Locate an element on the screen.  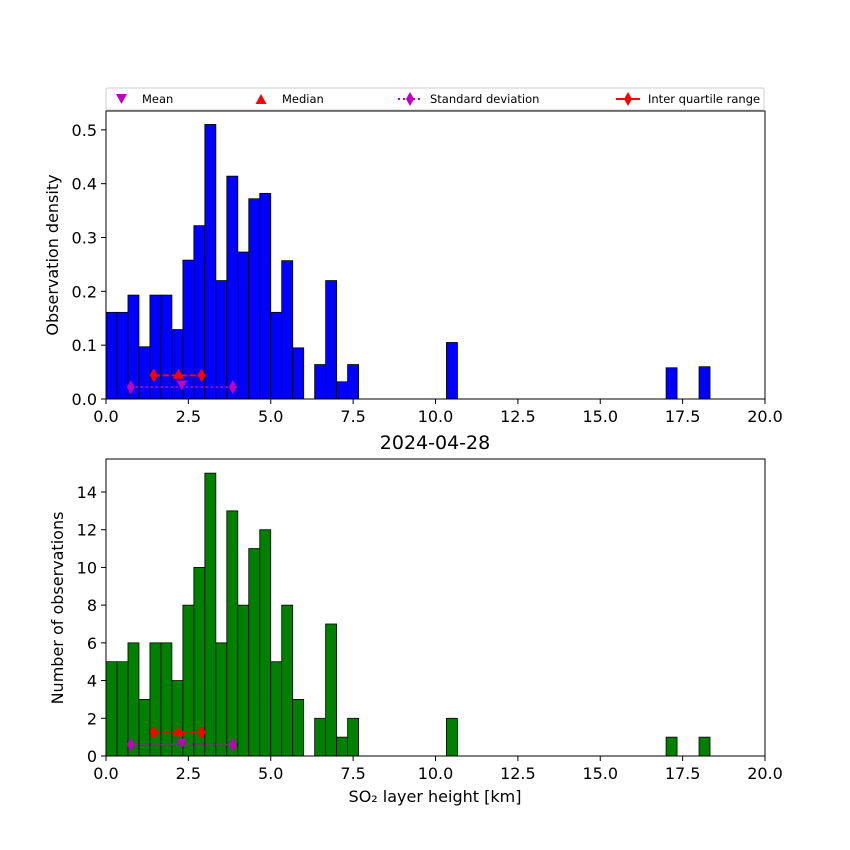
mean-marker-icon is located at coordinates (121, 99).